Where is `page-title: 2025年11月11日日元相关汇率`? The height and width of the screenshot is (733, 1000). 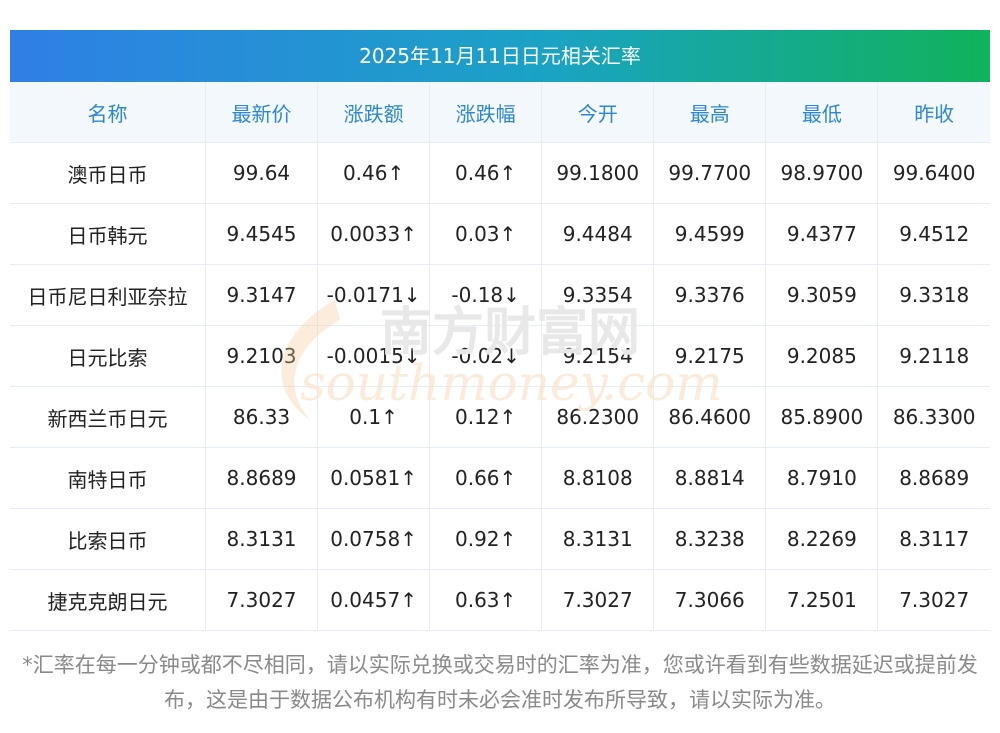
page-title: 2025年11月11日日元相关汇率 is located at coordinates (500, 56).